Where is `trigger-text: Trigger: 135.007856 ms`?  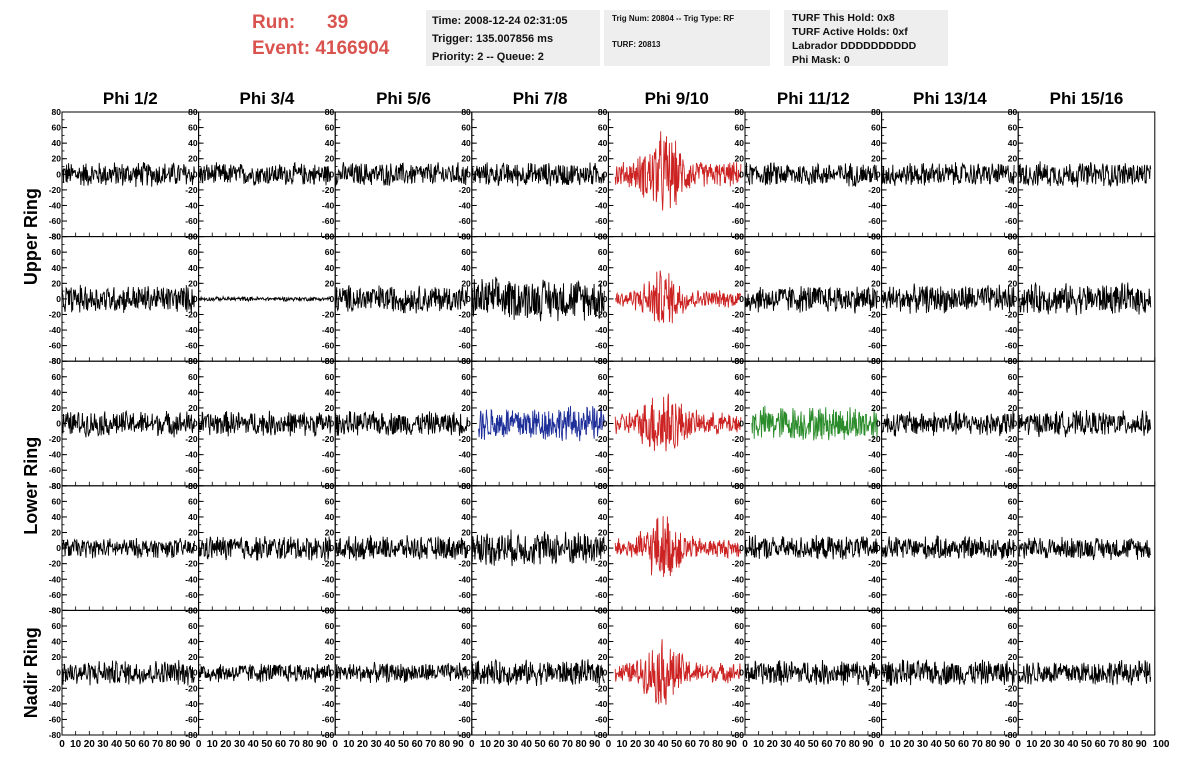 trigger-text: Trigger: 135.007856 ms is located at coordinates (493, 39).